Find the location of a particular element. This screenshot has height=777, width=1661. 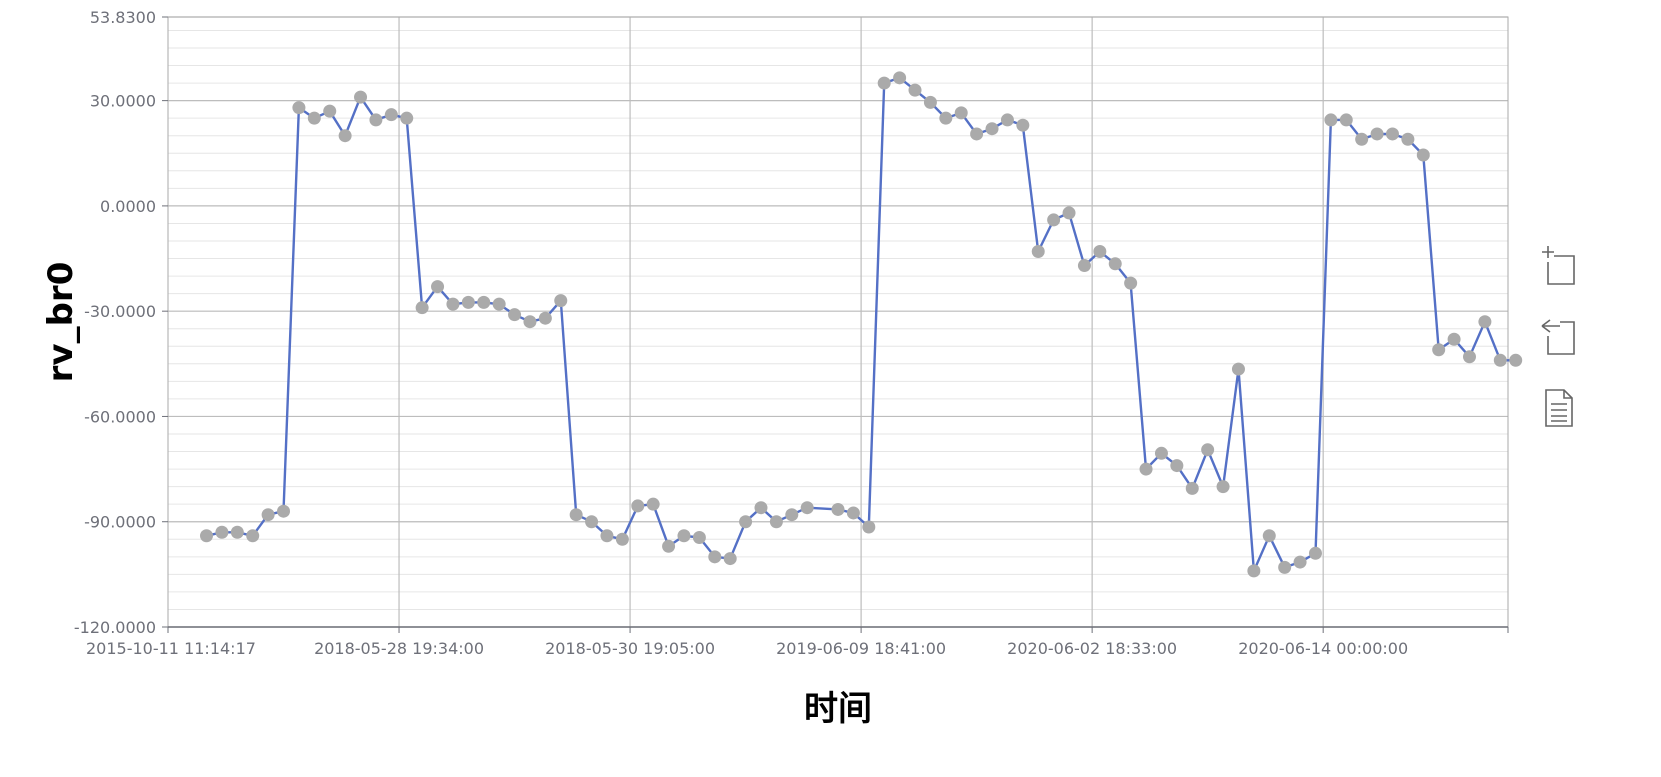

x-tick-label: 2019-06-09 18:41:00 is located at coordinates (861, 648).